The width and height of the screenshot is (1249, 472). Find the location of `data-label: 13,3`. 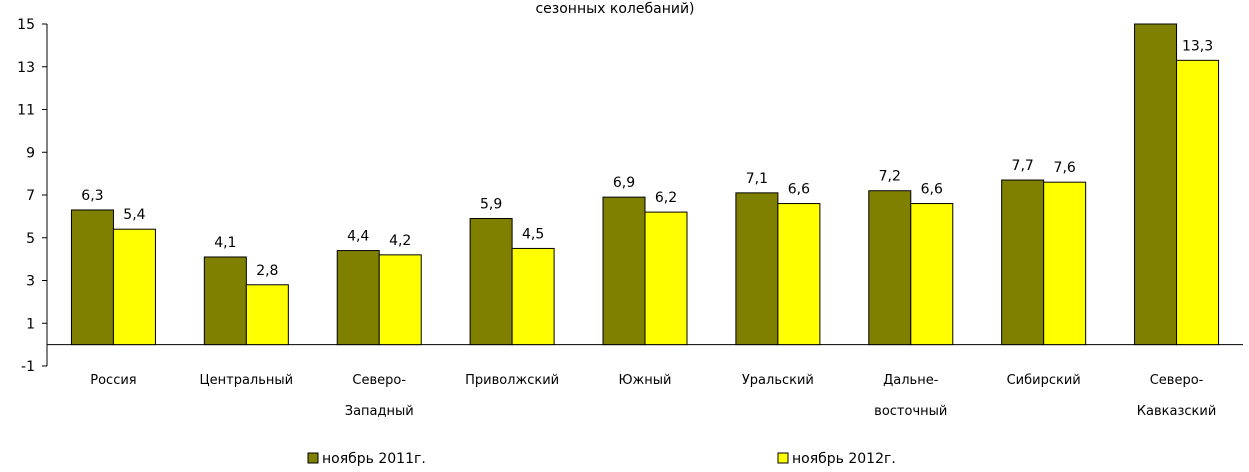

data-label: 13,3 is located at coordinates (1197, 46).